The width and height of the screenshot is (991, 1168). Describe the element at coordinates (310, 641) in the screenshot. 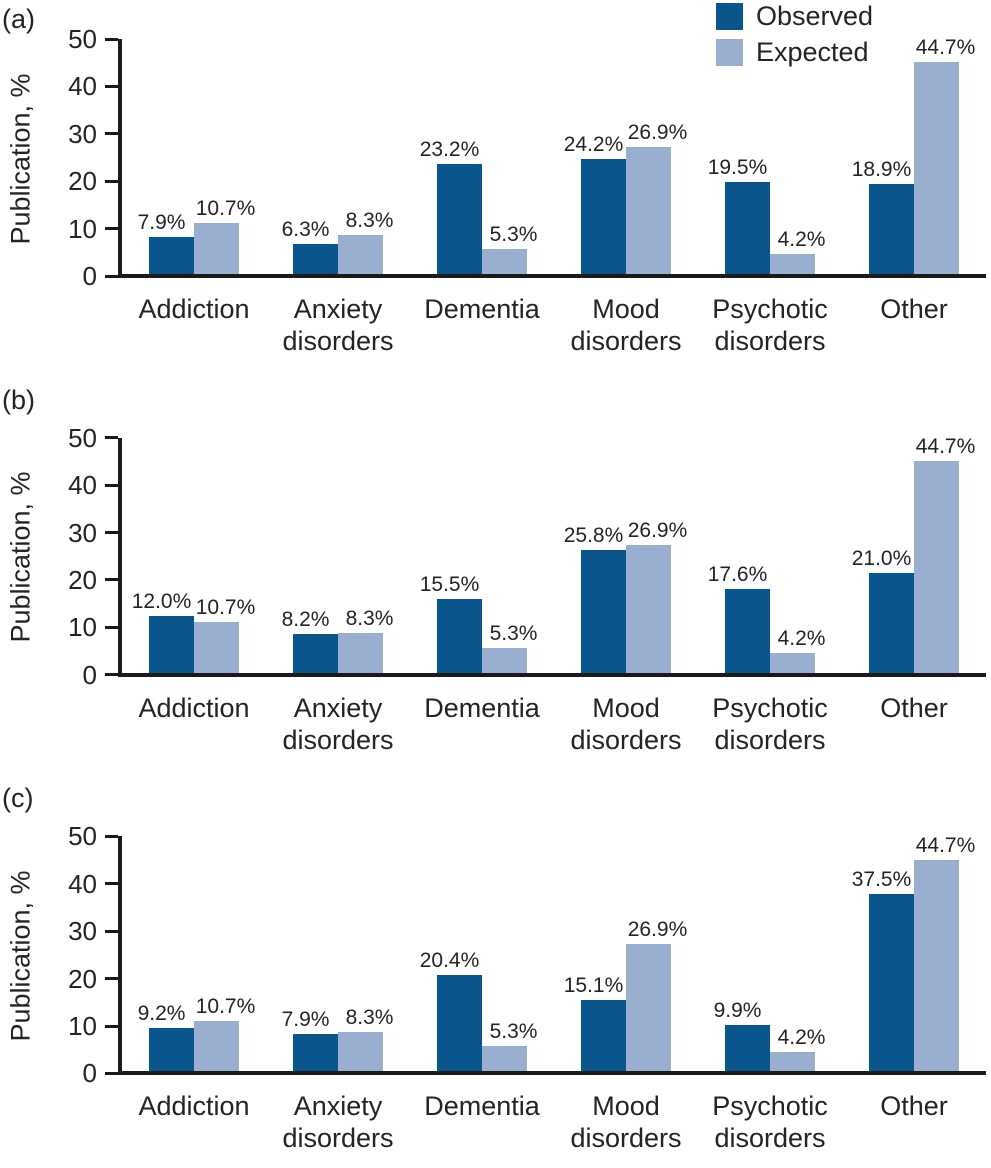

I see `bar-observed-anxiety-disorders: 8.2%` at that location.